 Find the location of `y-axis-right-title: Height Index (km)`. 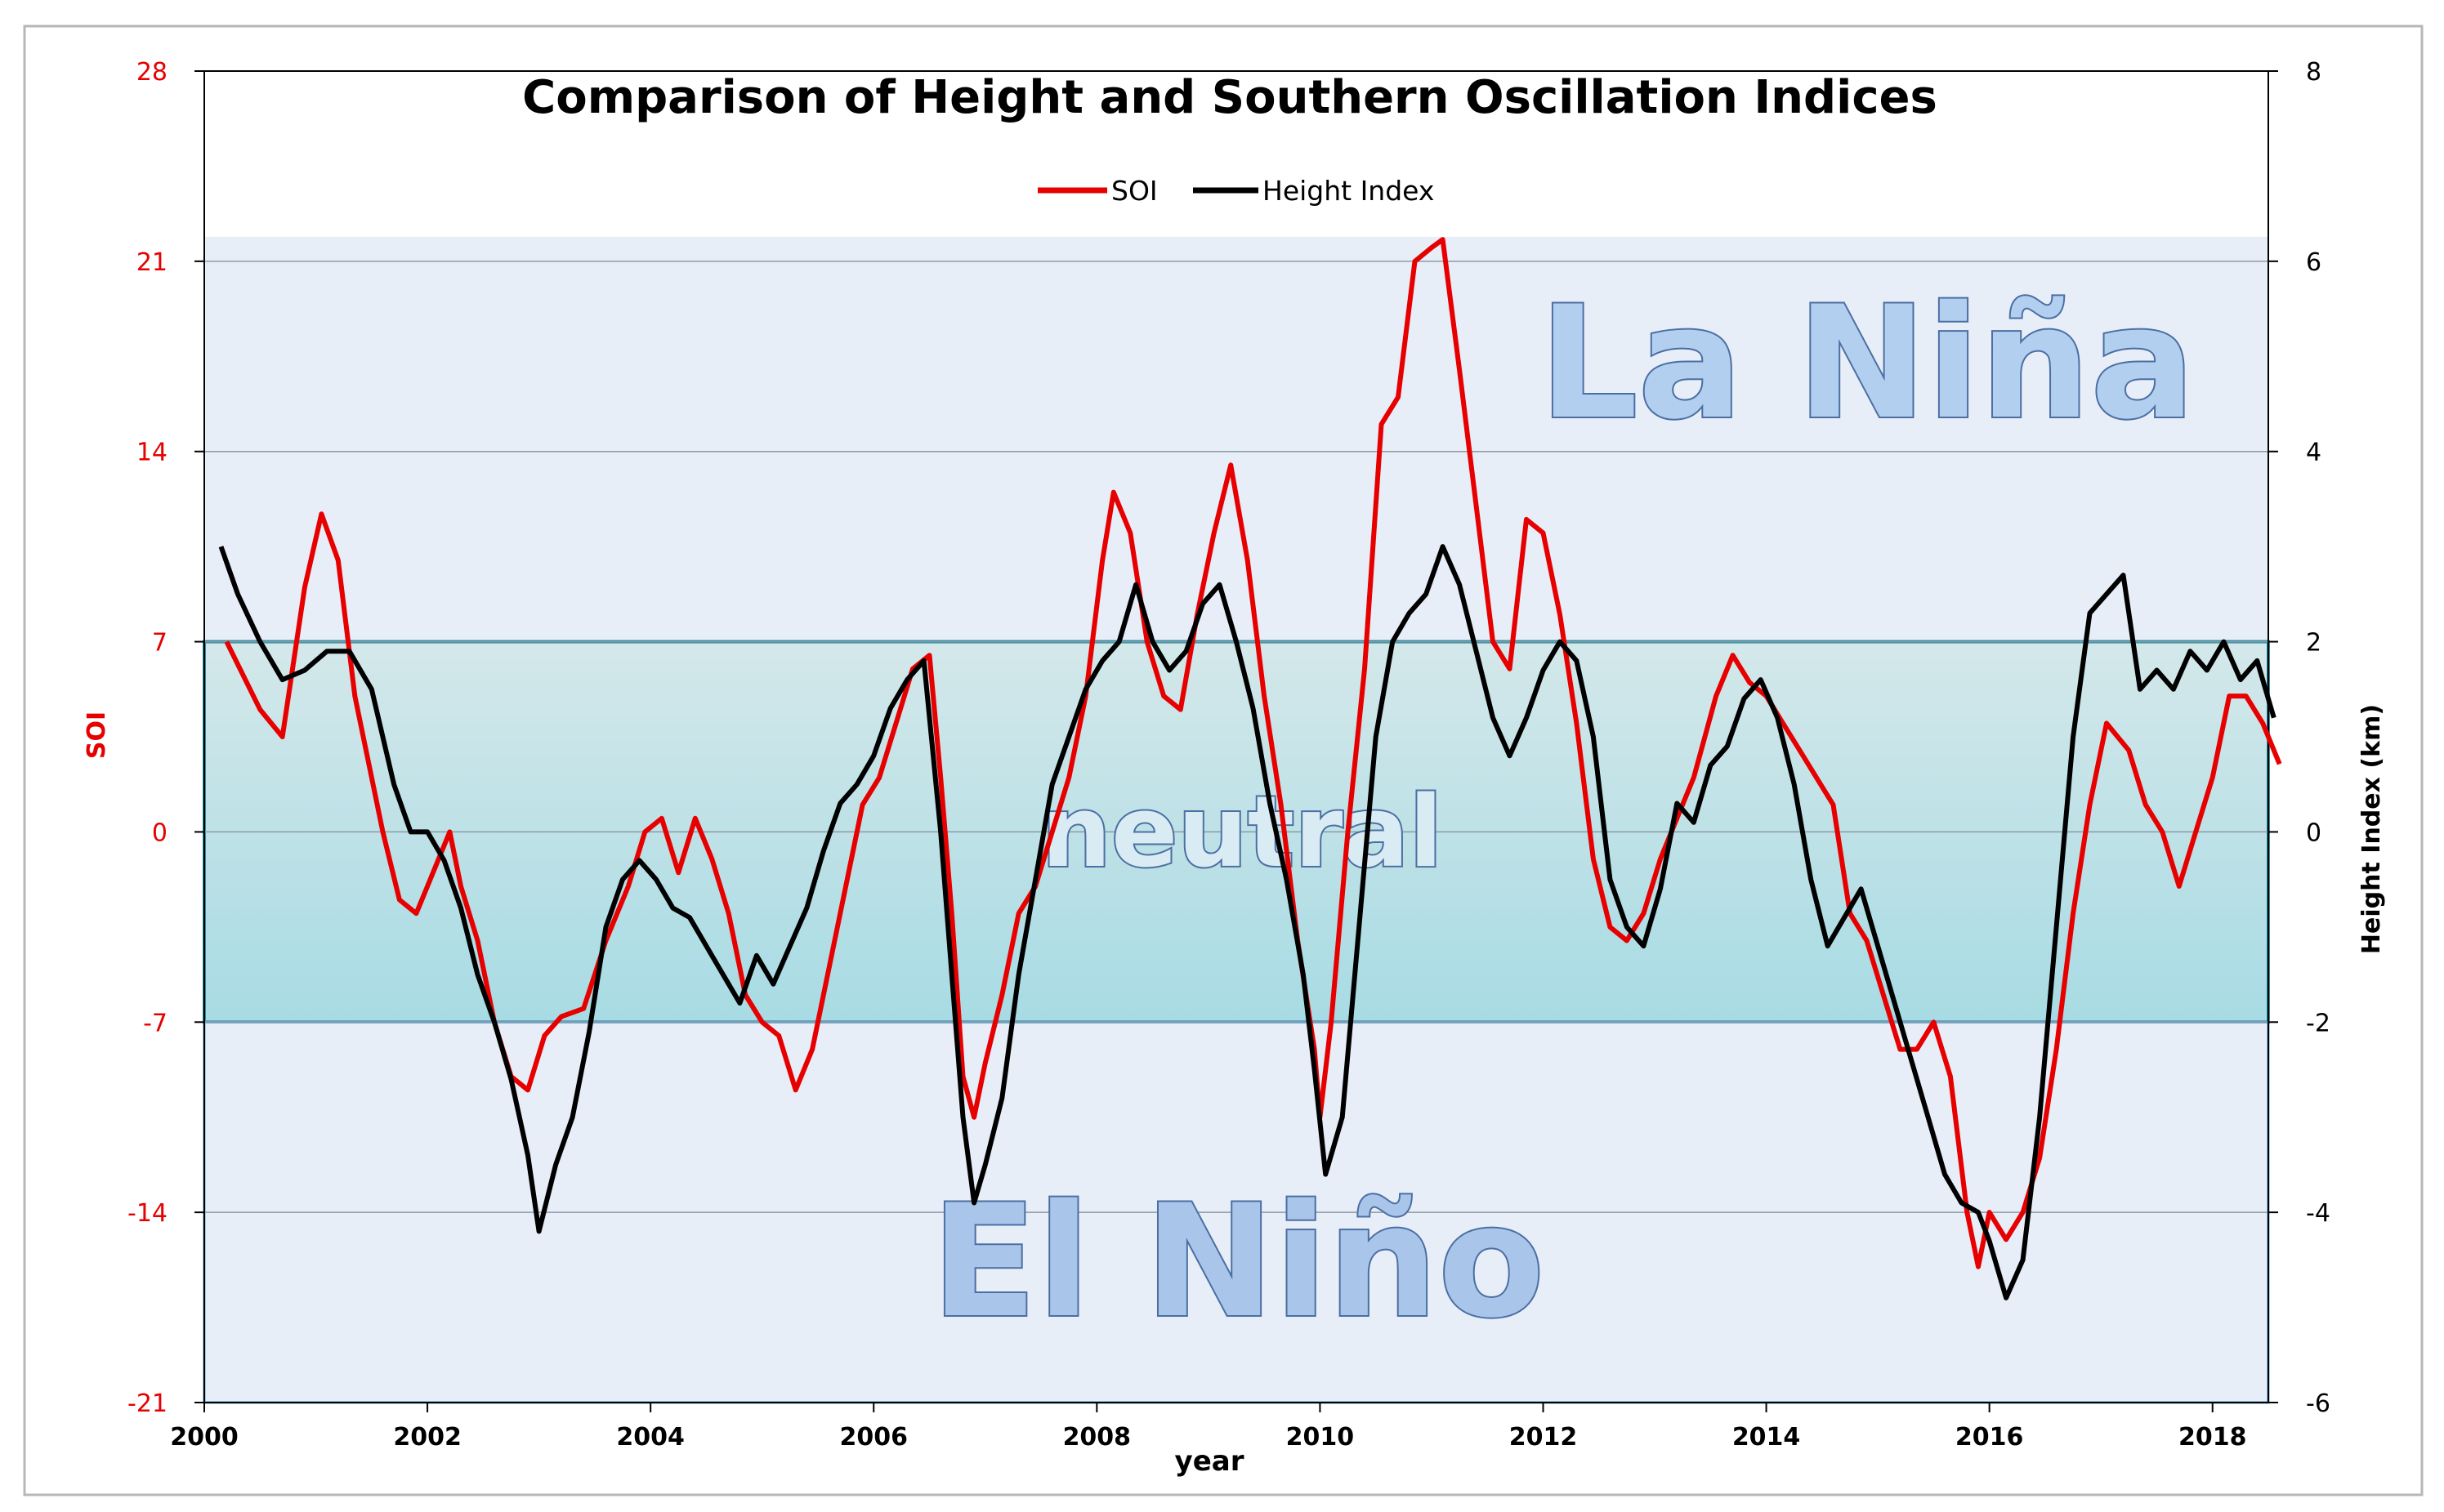

y-axis-right-title: Height Index (km) is located at coordinates (2371, 829).